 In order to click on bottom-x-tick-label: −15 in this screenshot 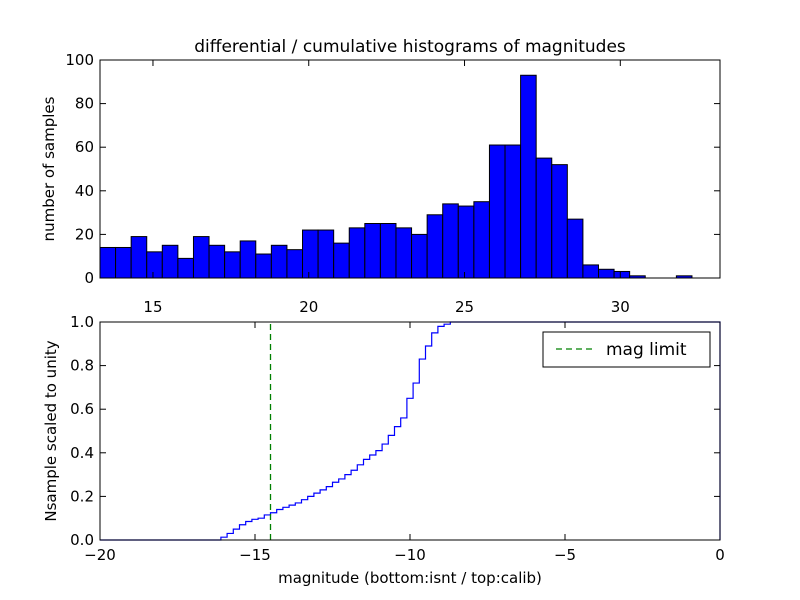, I will do `click(255, 555)`.